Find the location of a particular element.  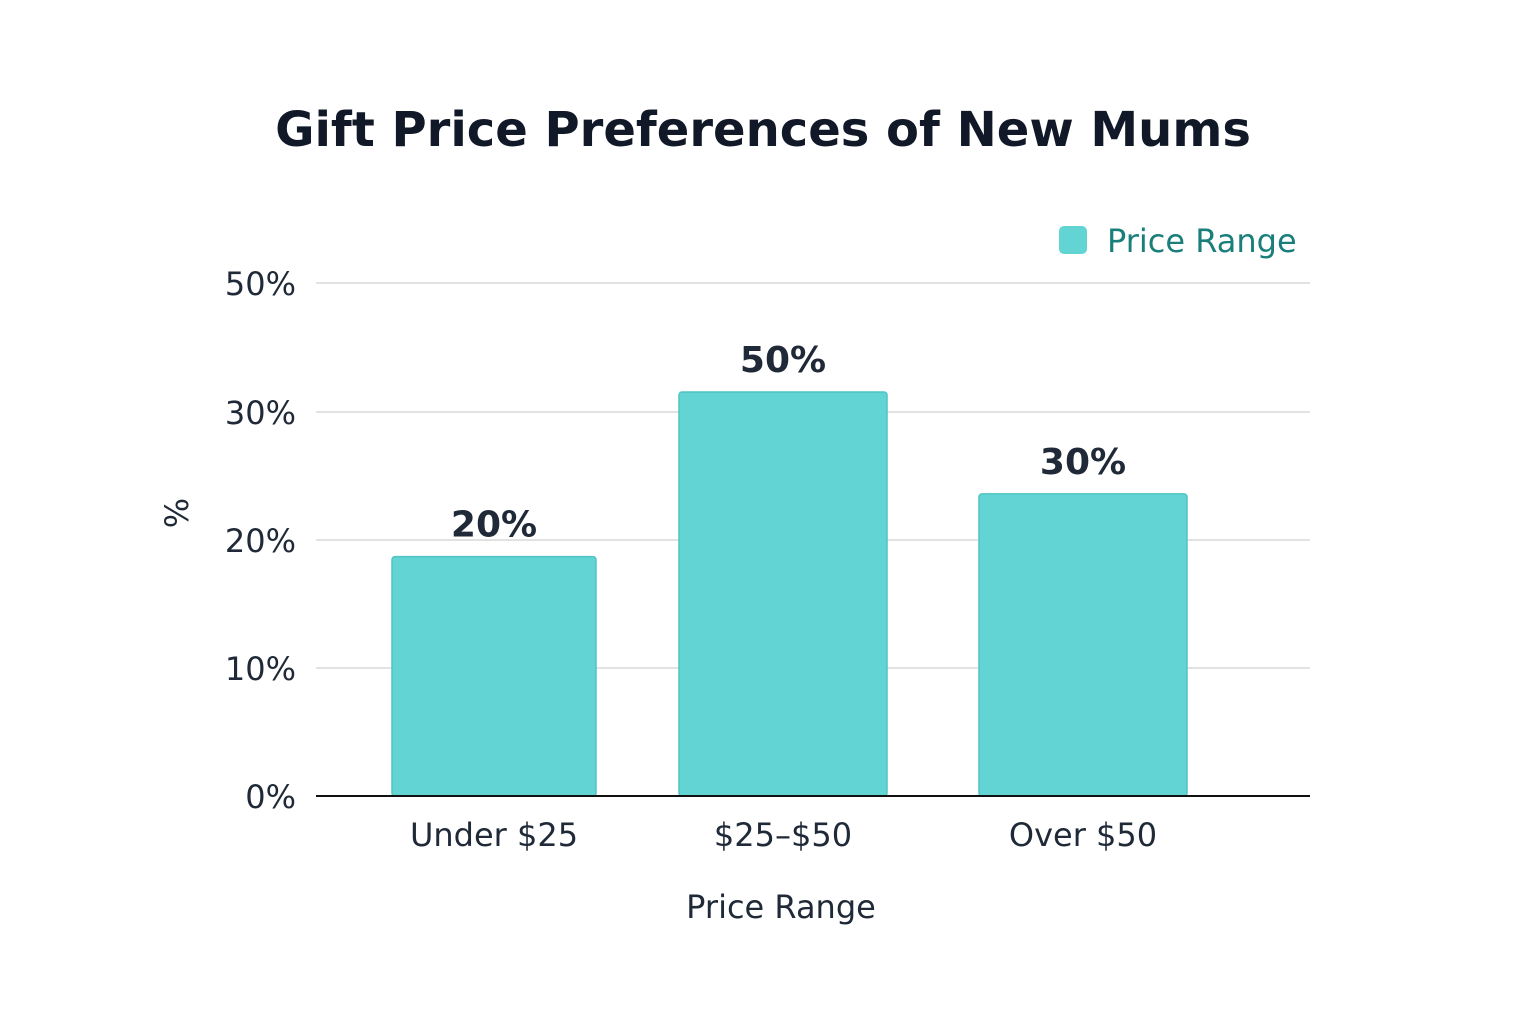

x-axis-label: Price Range is located at coordinates (781, 907).